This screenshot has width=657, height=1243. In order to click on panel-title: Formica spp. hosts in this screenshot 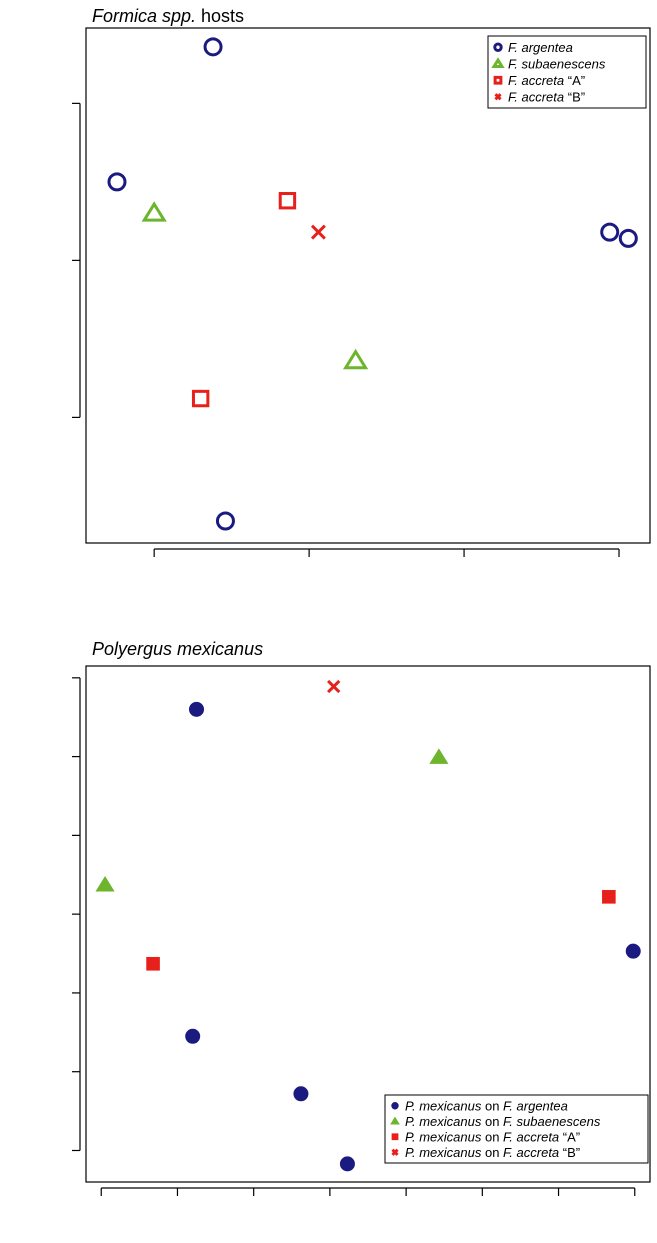, I will do `click(168, 16)`.